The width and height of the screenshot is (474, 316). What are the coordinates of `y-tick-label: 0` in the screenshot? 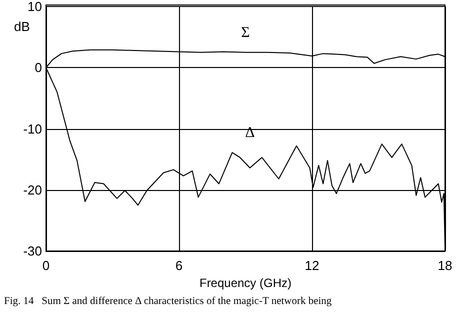 It's located at (38, 68).